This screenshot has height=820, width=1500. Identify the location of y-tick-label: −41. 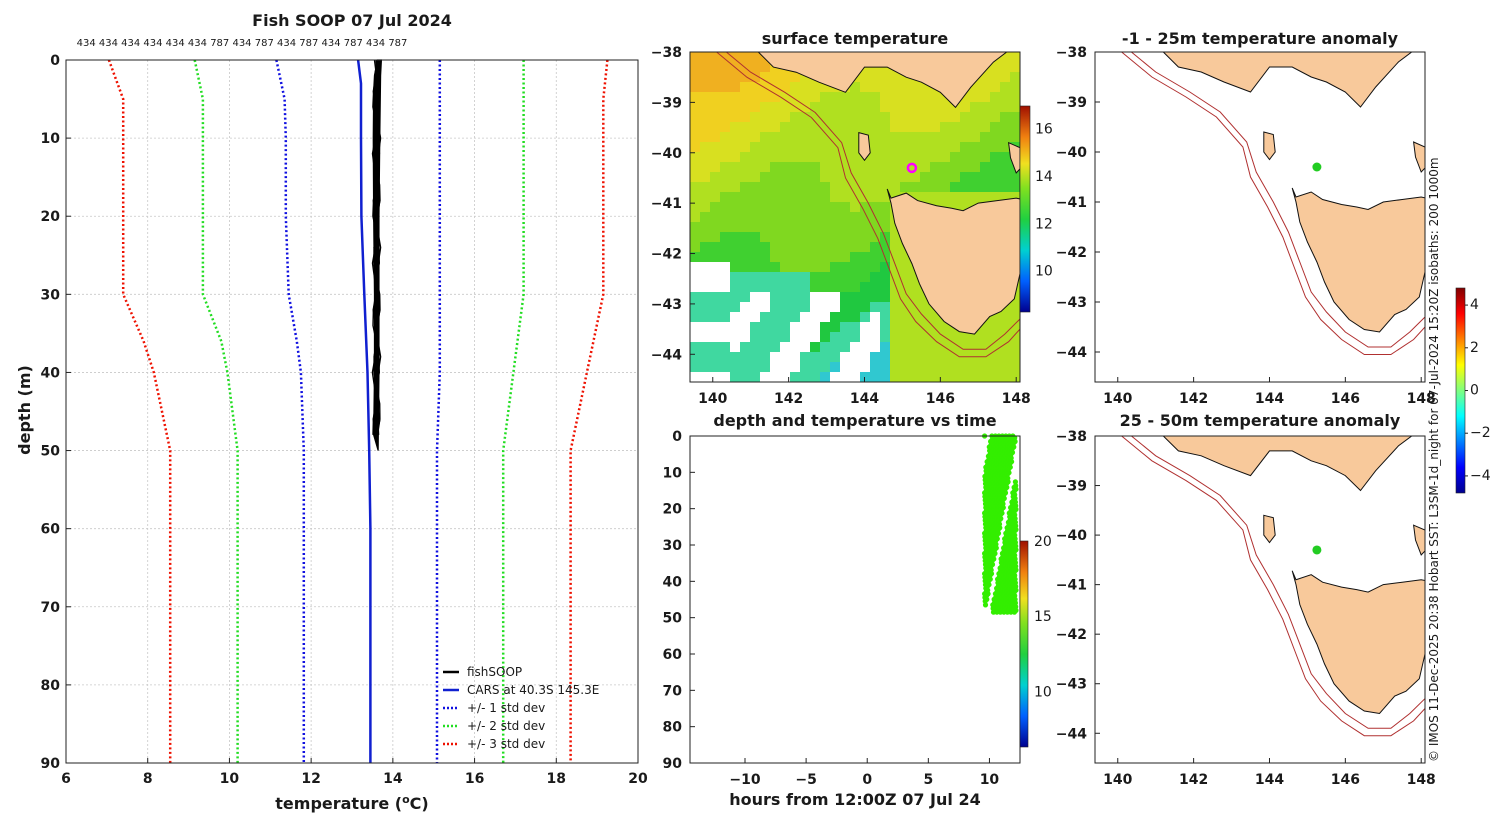
(666, 204).